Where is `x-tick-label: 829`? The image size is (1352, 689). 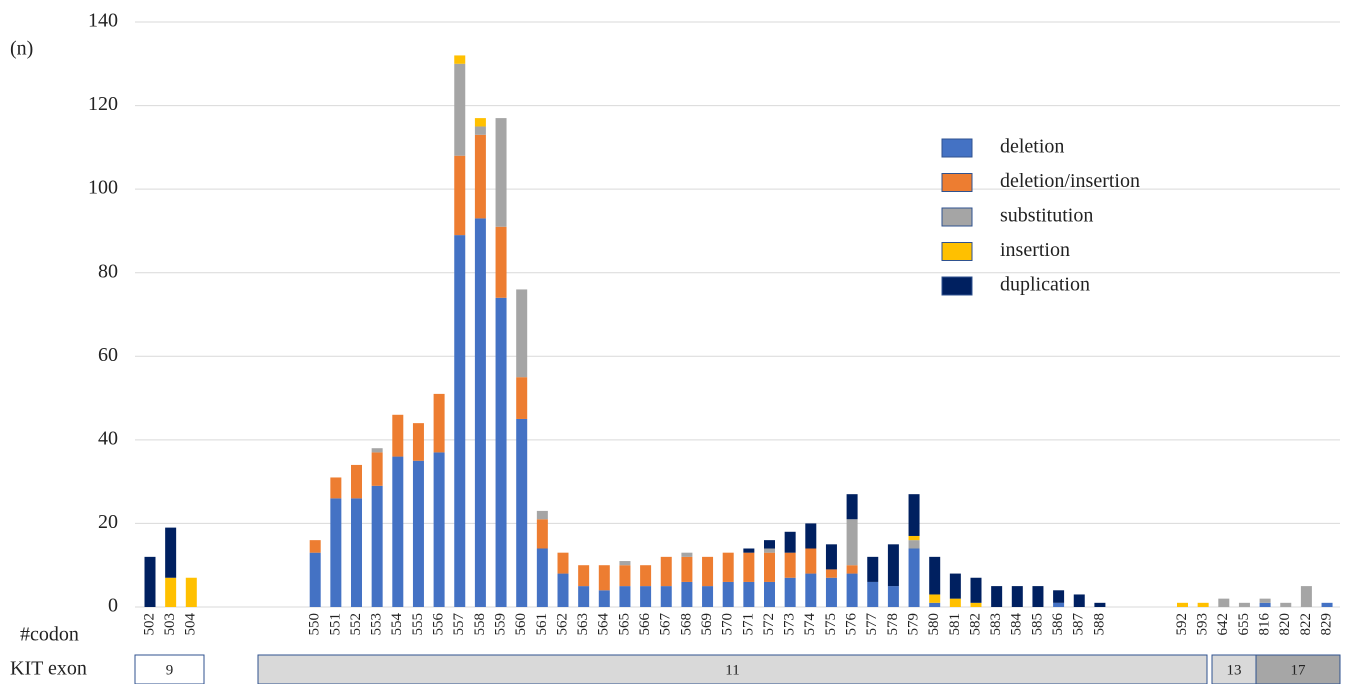
x-tick-label: 829 is located at coordinates (1326, 624).